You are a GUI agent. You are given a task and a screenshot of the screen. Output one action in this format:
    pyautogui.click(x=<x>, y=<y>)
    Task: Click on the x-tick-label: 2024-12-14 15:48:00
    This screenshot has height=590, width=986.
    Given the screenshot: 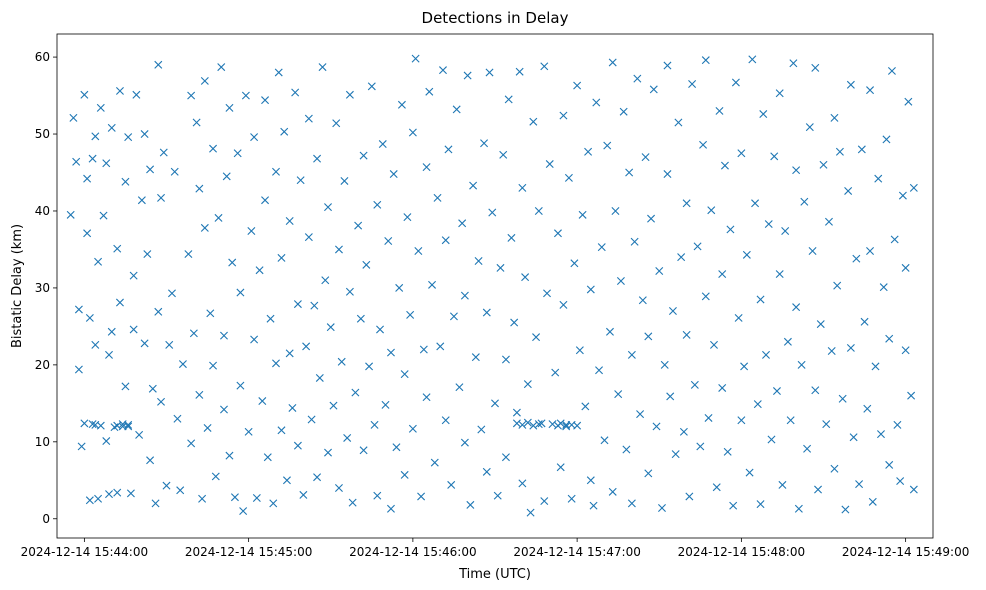 What is the action you would take?
    pyautogui.click(x=741, y=552)
    